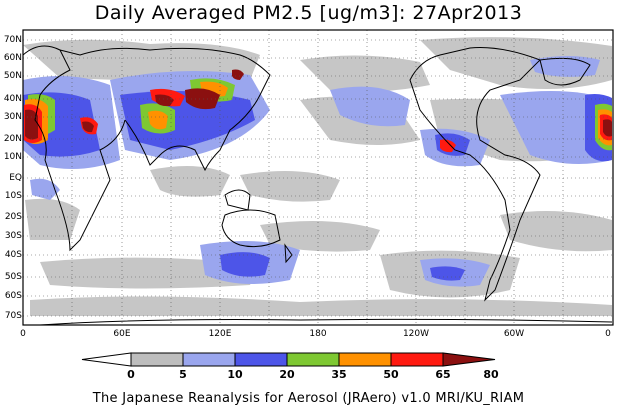 The width and height of the screenshot is (617, 410). I want to click on colorbar-arrow-low, so click(106, 359).